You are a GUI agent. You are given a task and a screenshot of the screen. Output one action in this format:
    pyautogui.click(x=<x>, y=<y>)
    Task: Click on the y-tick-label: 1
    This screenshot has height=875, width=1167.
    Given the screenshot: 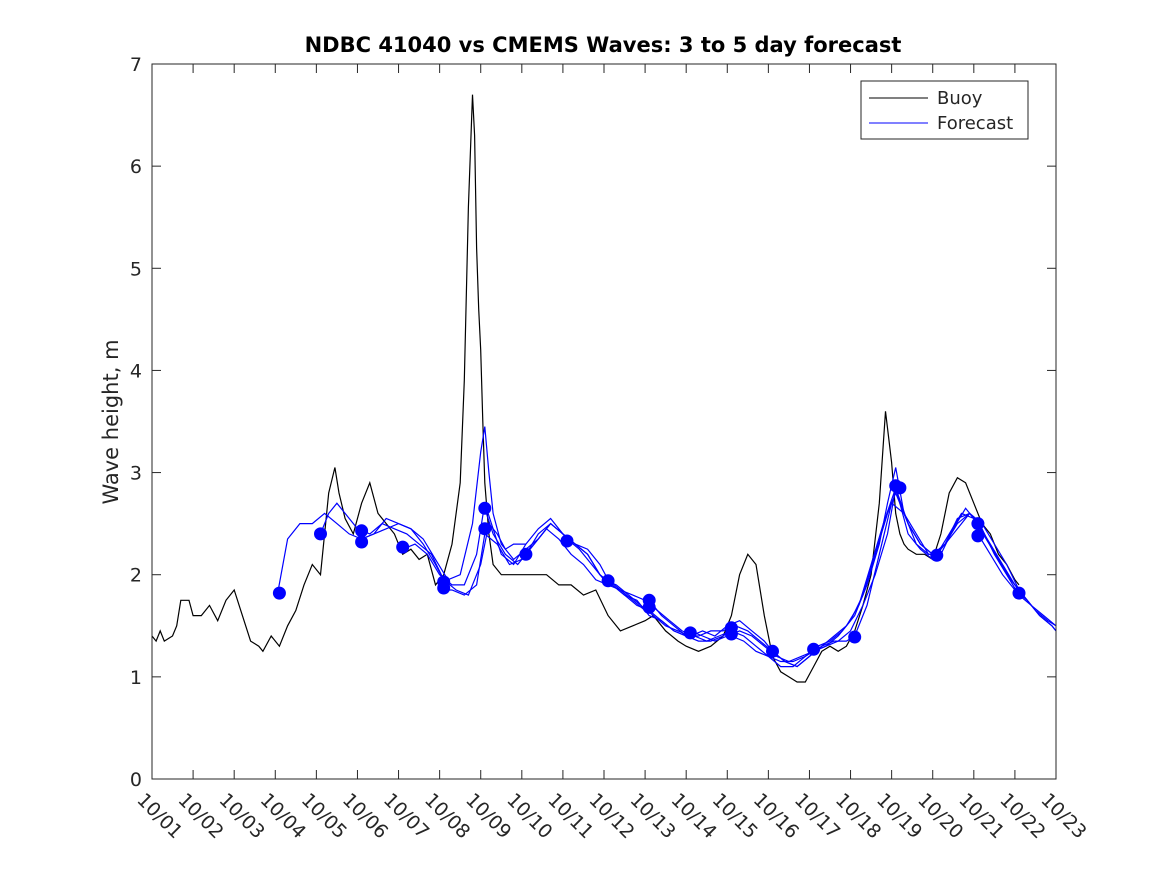 What is the action you would take?
    pyautogui.click(x=136, y=678)
    